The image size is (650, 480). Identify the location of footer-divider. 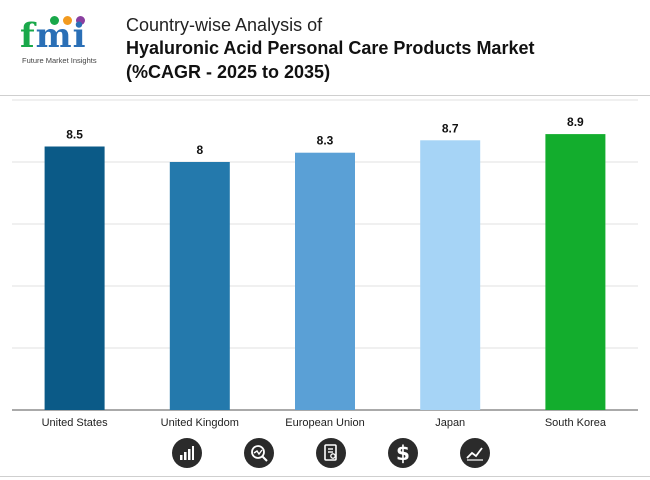
(325, 476).